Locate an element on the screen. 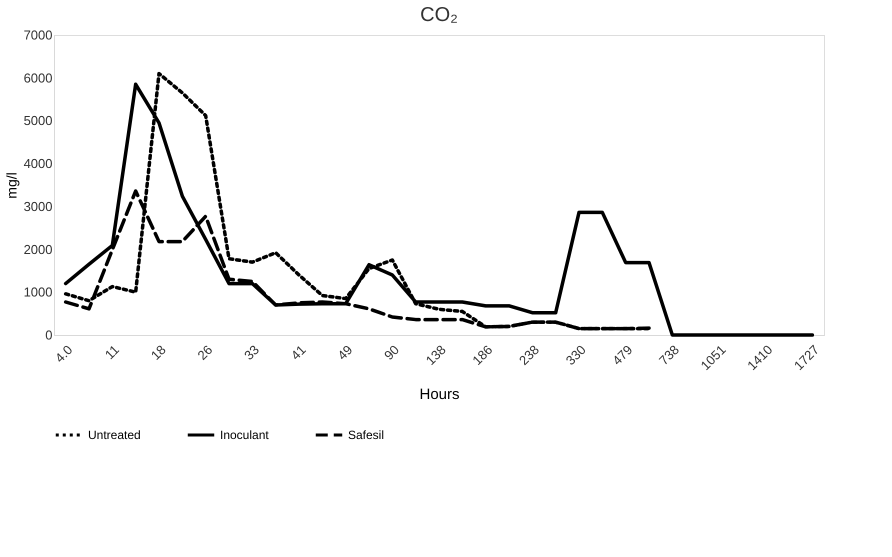 The image size is (892, 557). x-tick-label: 186 is located at coordinates (482, 355).